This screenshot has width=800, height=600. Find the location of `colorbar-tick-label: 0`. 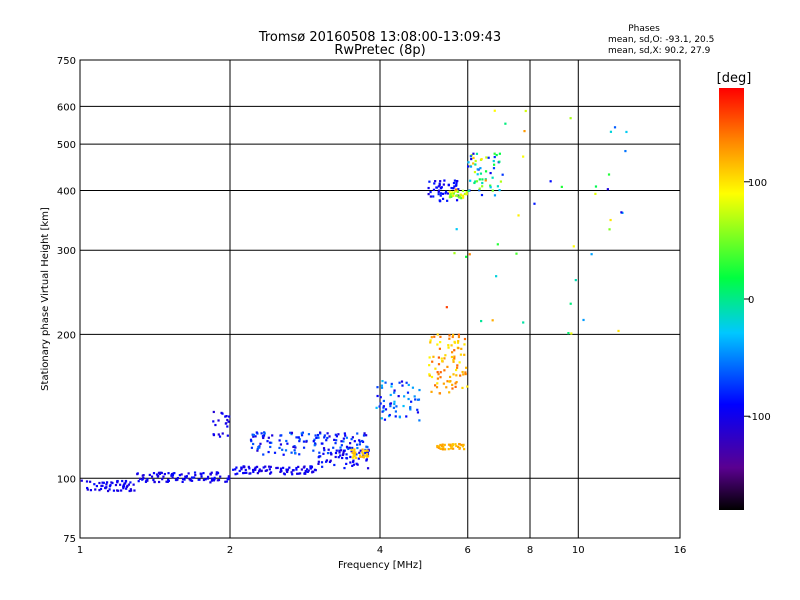

colorbar-tick-label: 0 is located at coordinates (751, 300).